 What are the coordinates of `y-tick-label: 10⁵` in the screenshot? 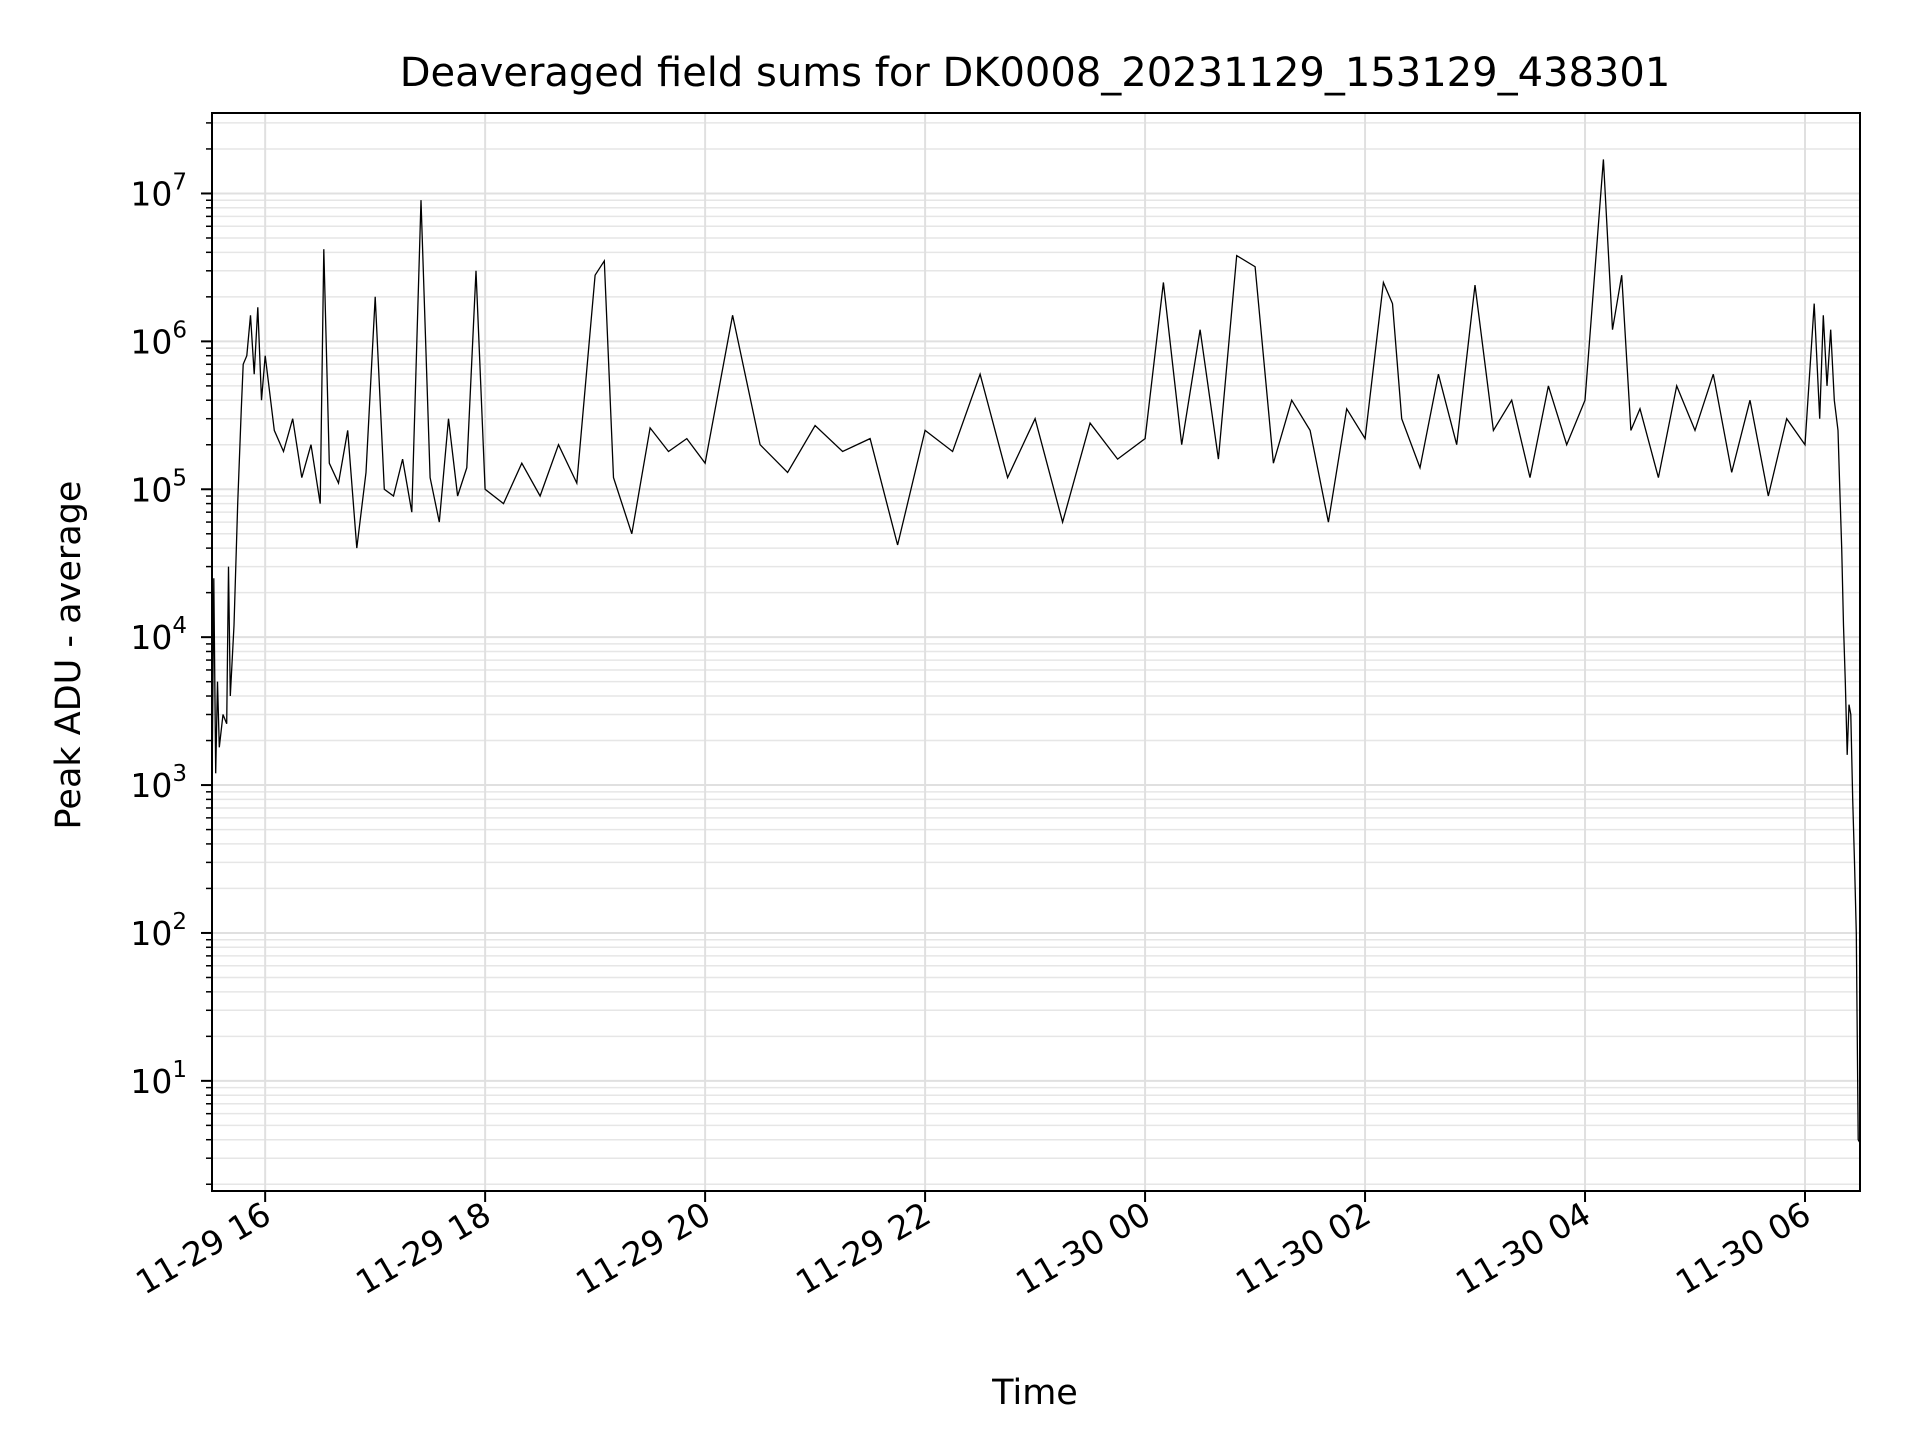 It's located at (158, 487).